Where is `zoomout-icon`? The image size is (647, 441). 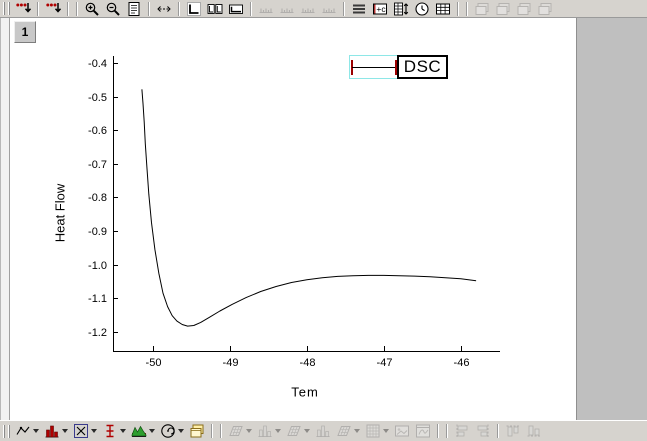
zoomout-icon is located at coordinates (113, 9).